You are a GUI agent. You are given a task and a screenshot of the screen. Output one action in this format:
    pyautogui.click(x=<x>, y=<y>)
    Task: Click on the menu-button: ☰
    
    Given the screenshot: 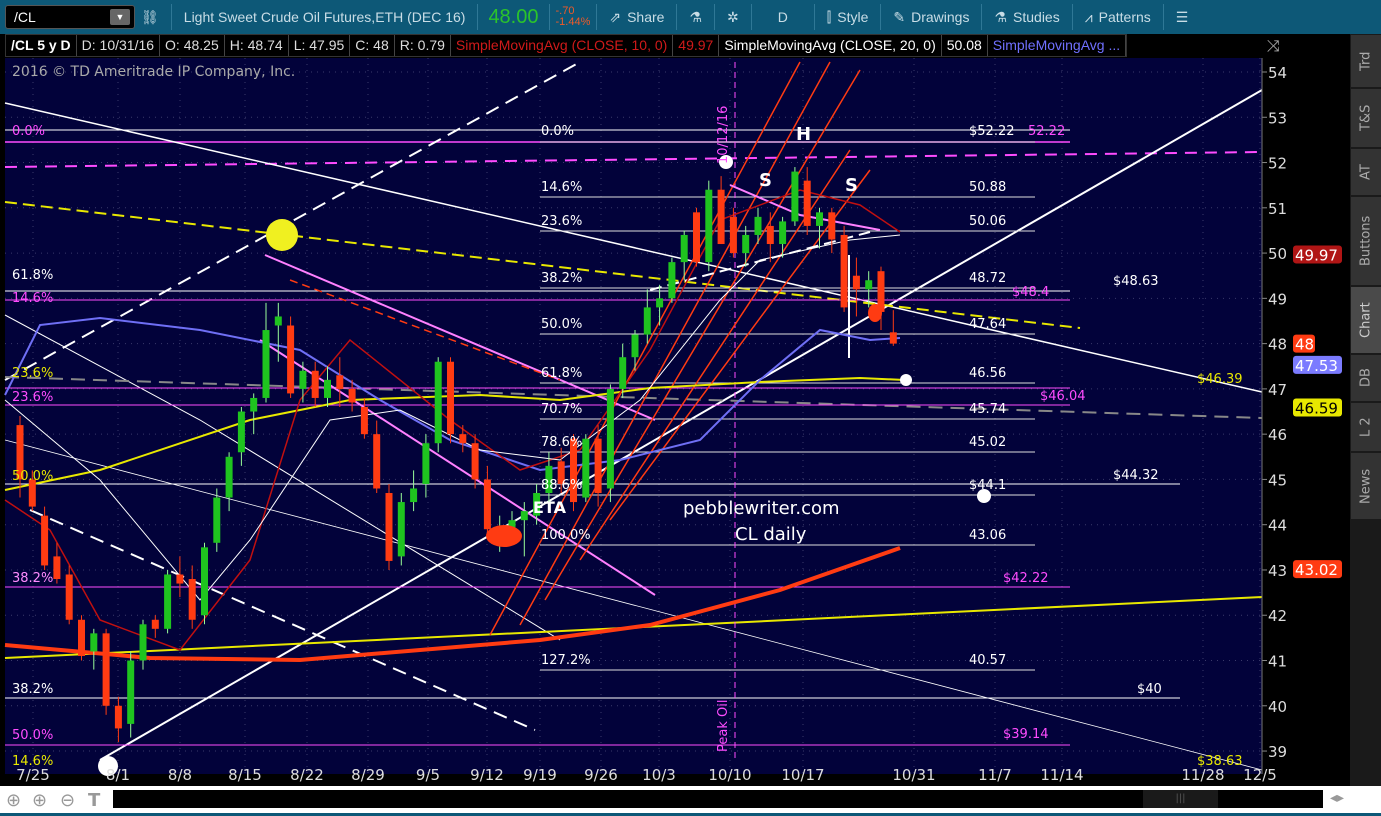 What is the action you would take?
    pyautogui.click(x=1182, y=17)
    